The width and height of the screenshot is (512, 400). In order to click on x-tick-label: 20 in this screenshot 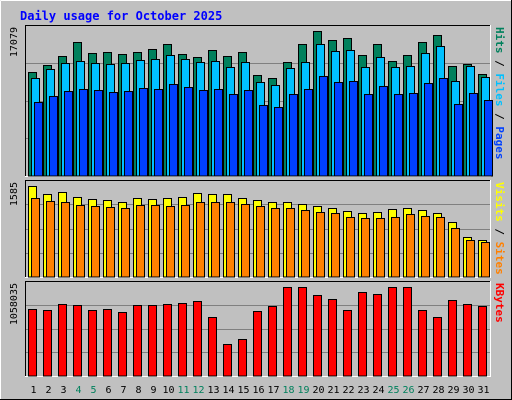, I will do `click(318, 390)`.